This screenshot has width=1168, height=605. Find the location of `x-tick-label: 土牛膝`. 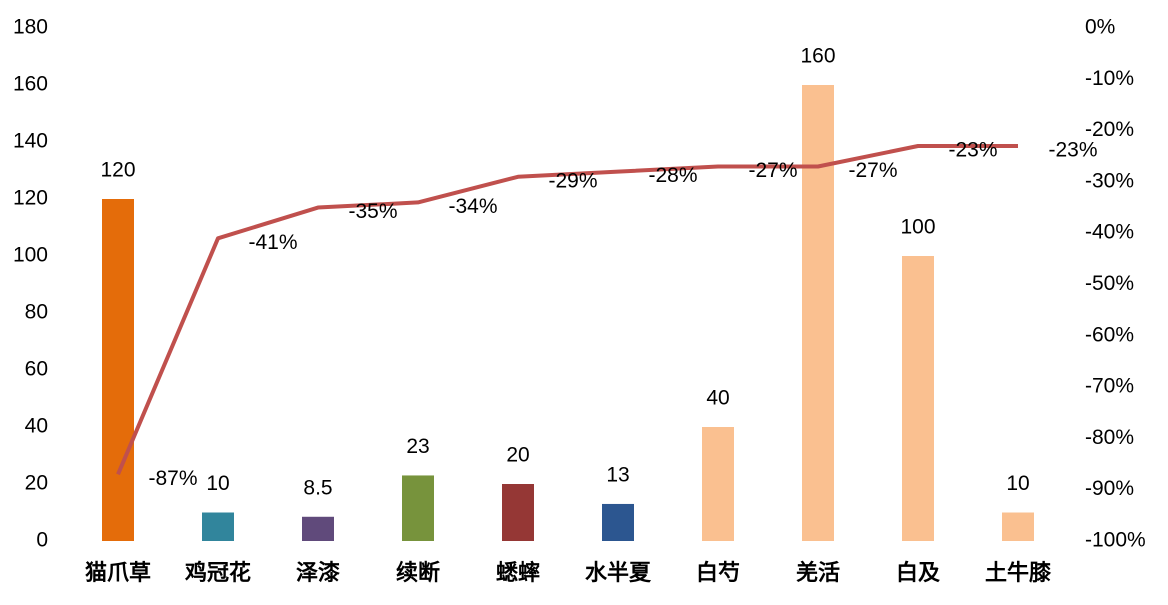

x-tick-label: 土牛膝 is located at coordinates (1018, 572).